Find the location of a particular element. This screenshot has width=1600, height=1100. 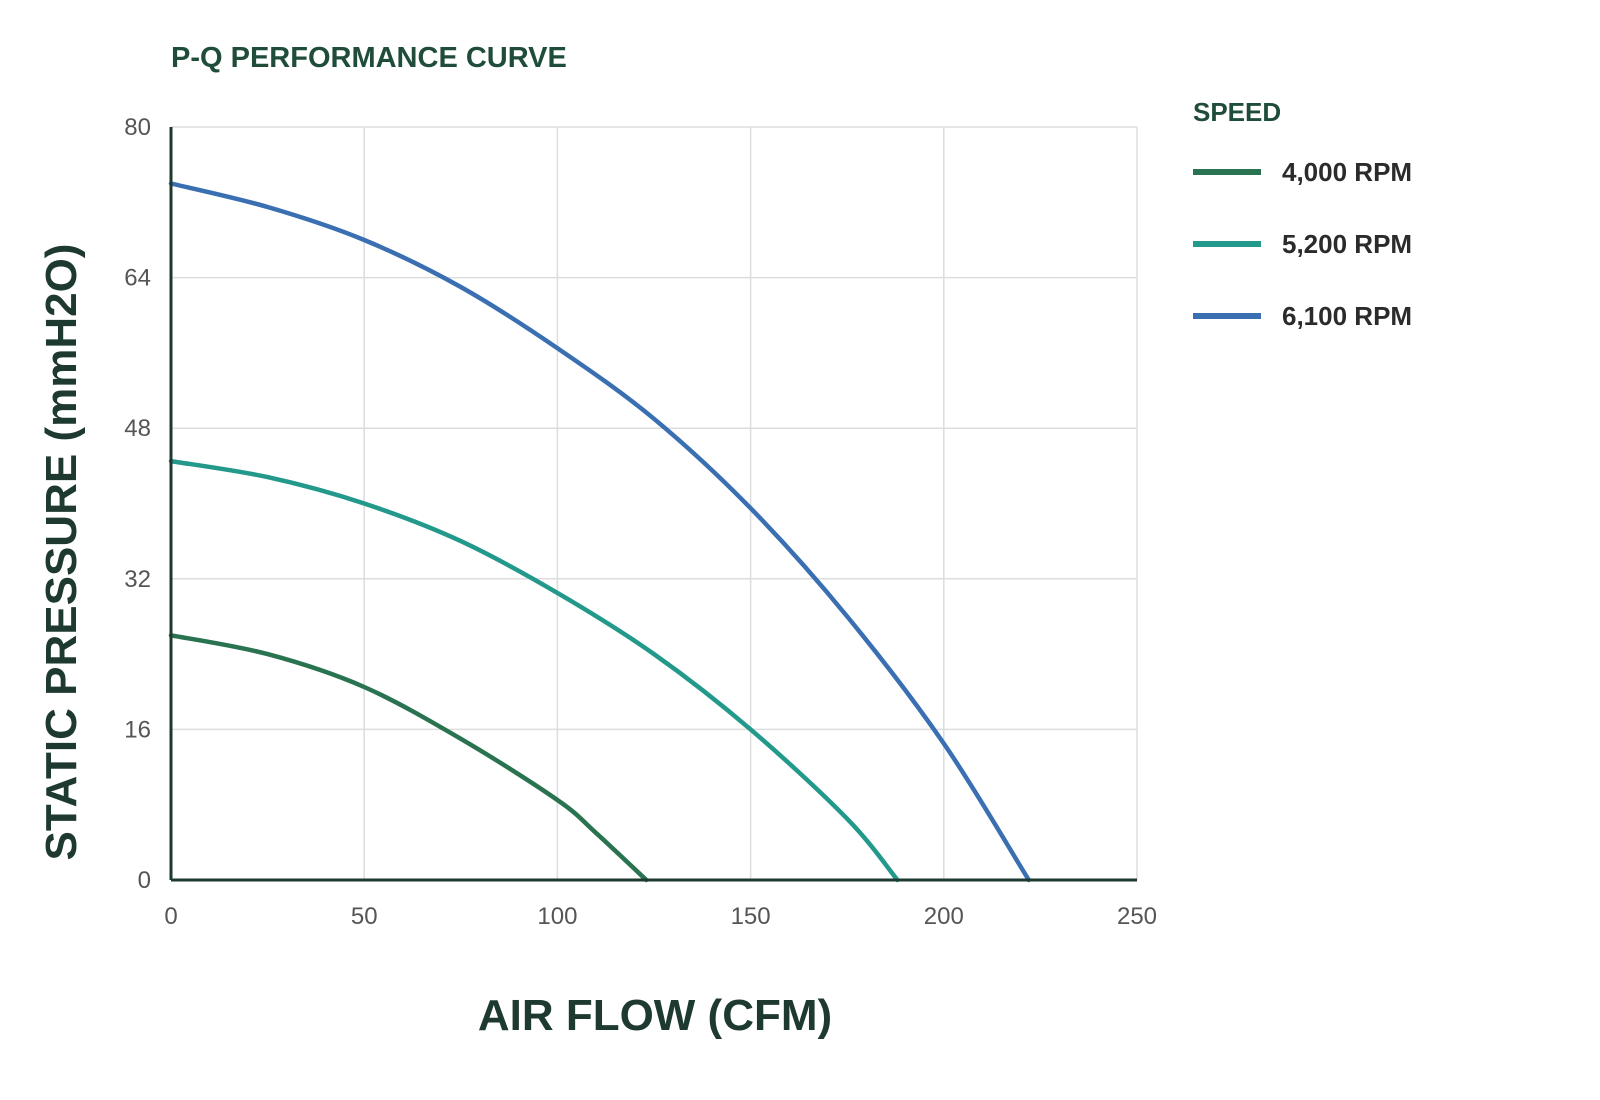

legend-label-6-100-rpm: 6,100 RPM is located at coordinates (1347, 316).